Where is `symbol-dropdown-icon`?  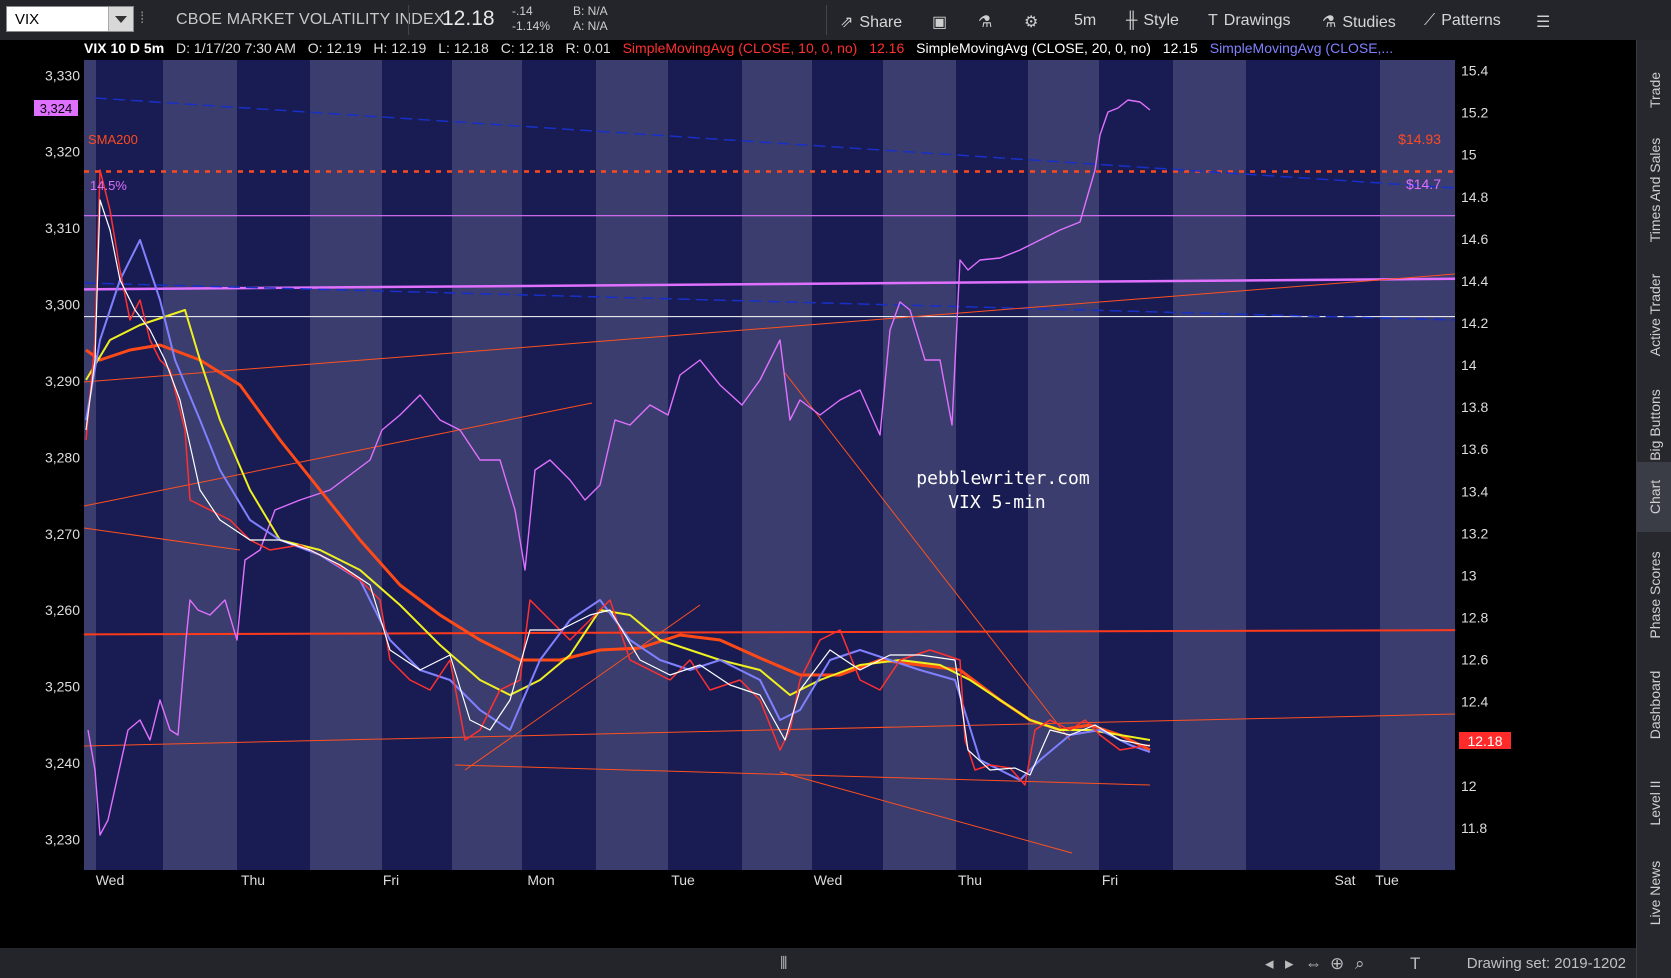
symbol-dropdown-icon is located at coordinates (120, 19).